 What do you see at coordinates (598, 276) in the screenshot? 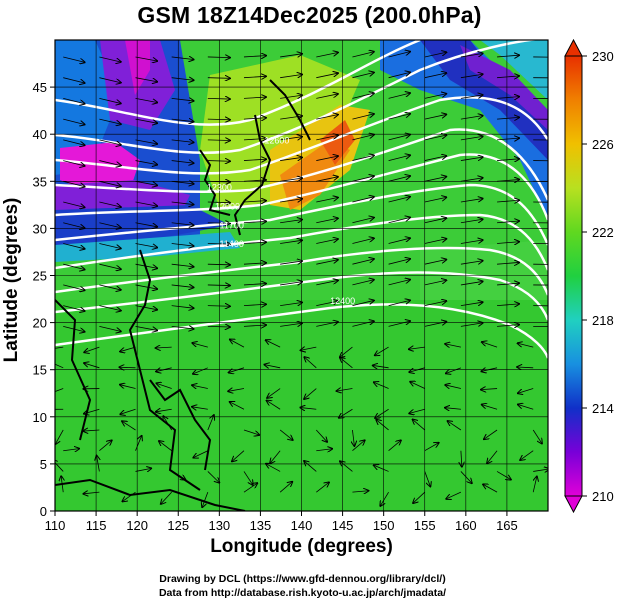
I see `colorbar-ticks: 210 214 218 222 226 230` at bounding box center [598, 276].